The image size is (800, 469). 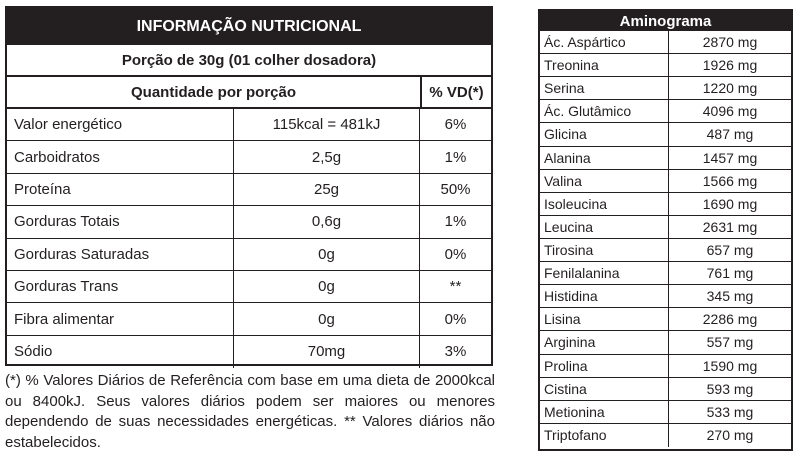 What do you see at coordinates (730, 134) in the screenshot?
I see `amino-acid-amount: 487 mg` at bounding box center [730, 134].